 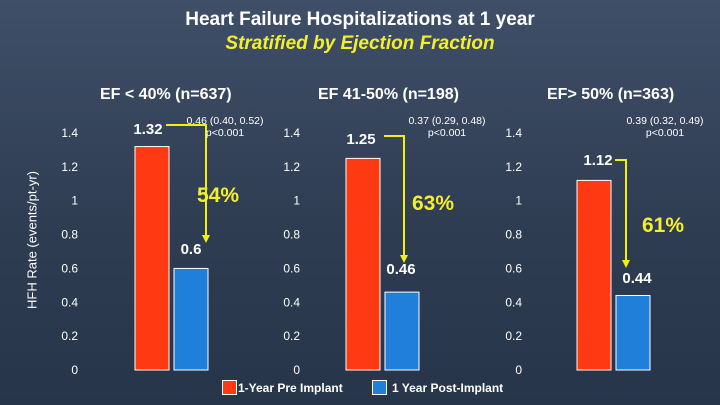 I want to click on data-label-post: 0.46, so click(x=400, y=269).